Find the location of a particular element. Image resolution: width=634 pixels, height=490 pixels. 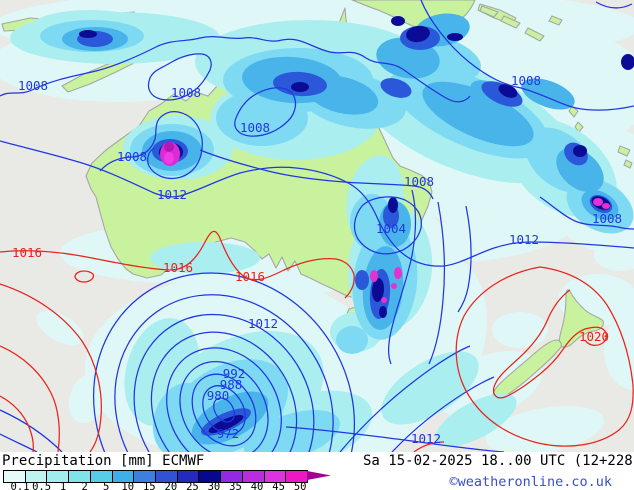

isobar-label: 980 is located at coordinates (218, 395).